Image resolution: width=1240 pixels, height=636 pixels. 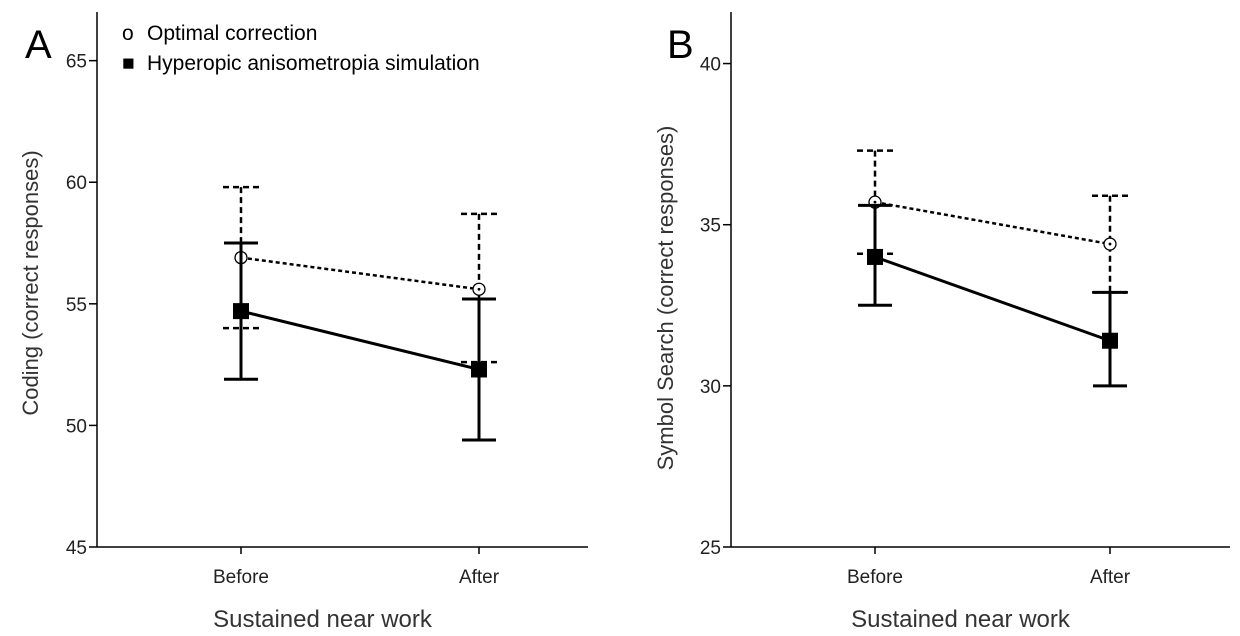 What do you see at coordinates (38, 45) in the screenshot?
I see `panel-label: A` at bounding box center [38, 45].